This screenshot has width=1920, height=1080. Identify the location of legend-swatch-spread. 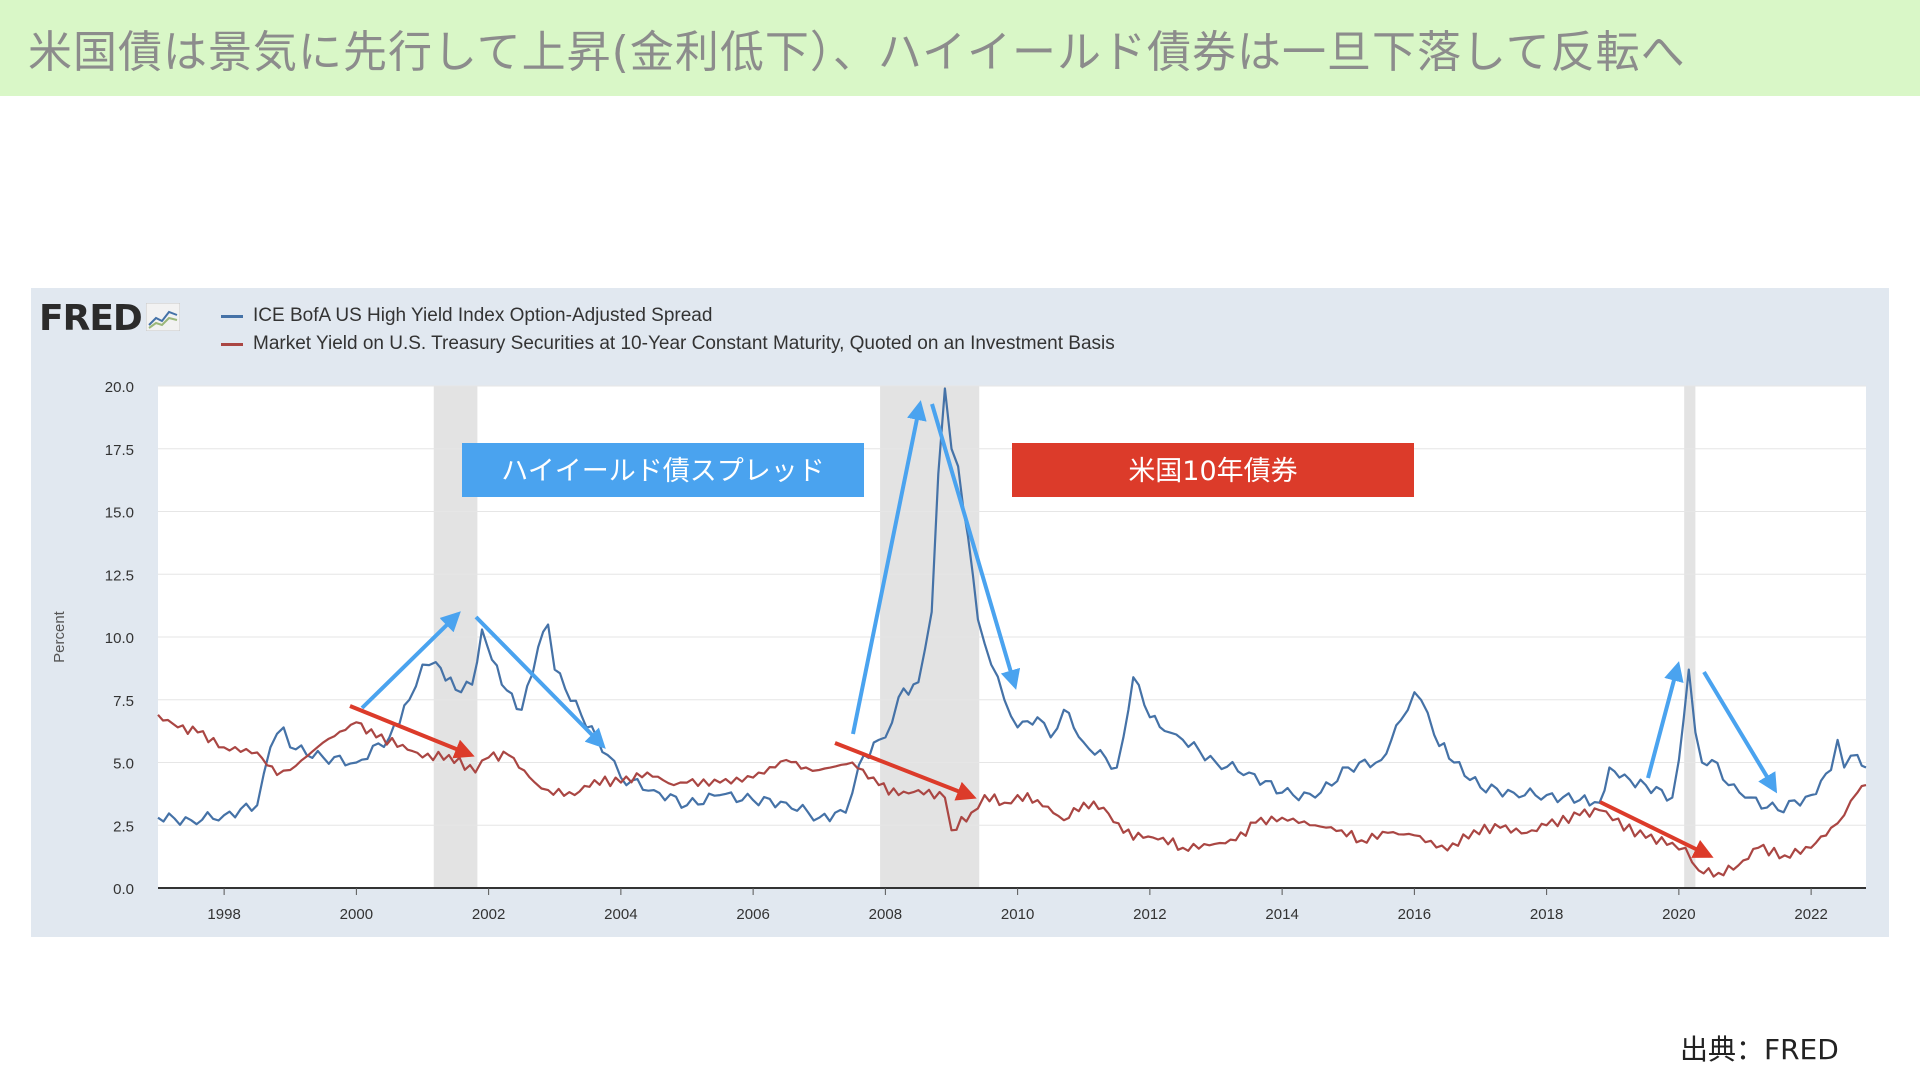
(232, 316).